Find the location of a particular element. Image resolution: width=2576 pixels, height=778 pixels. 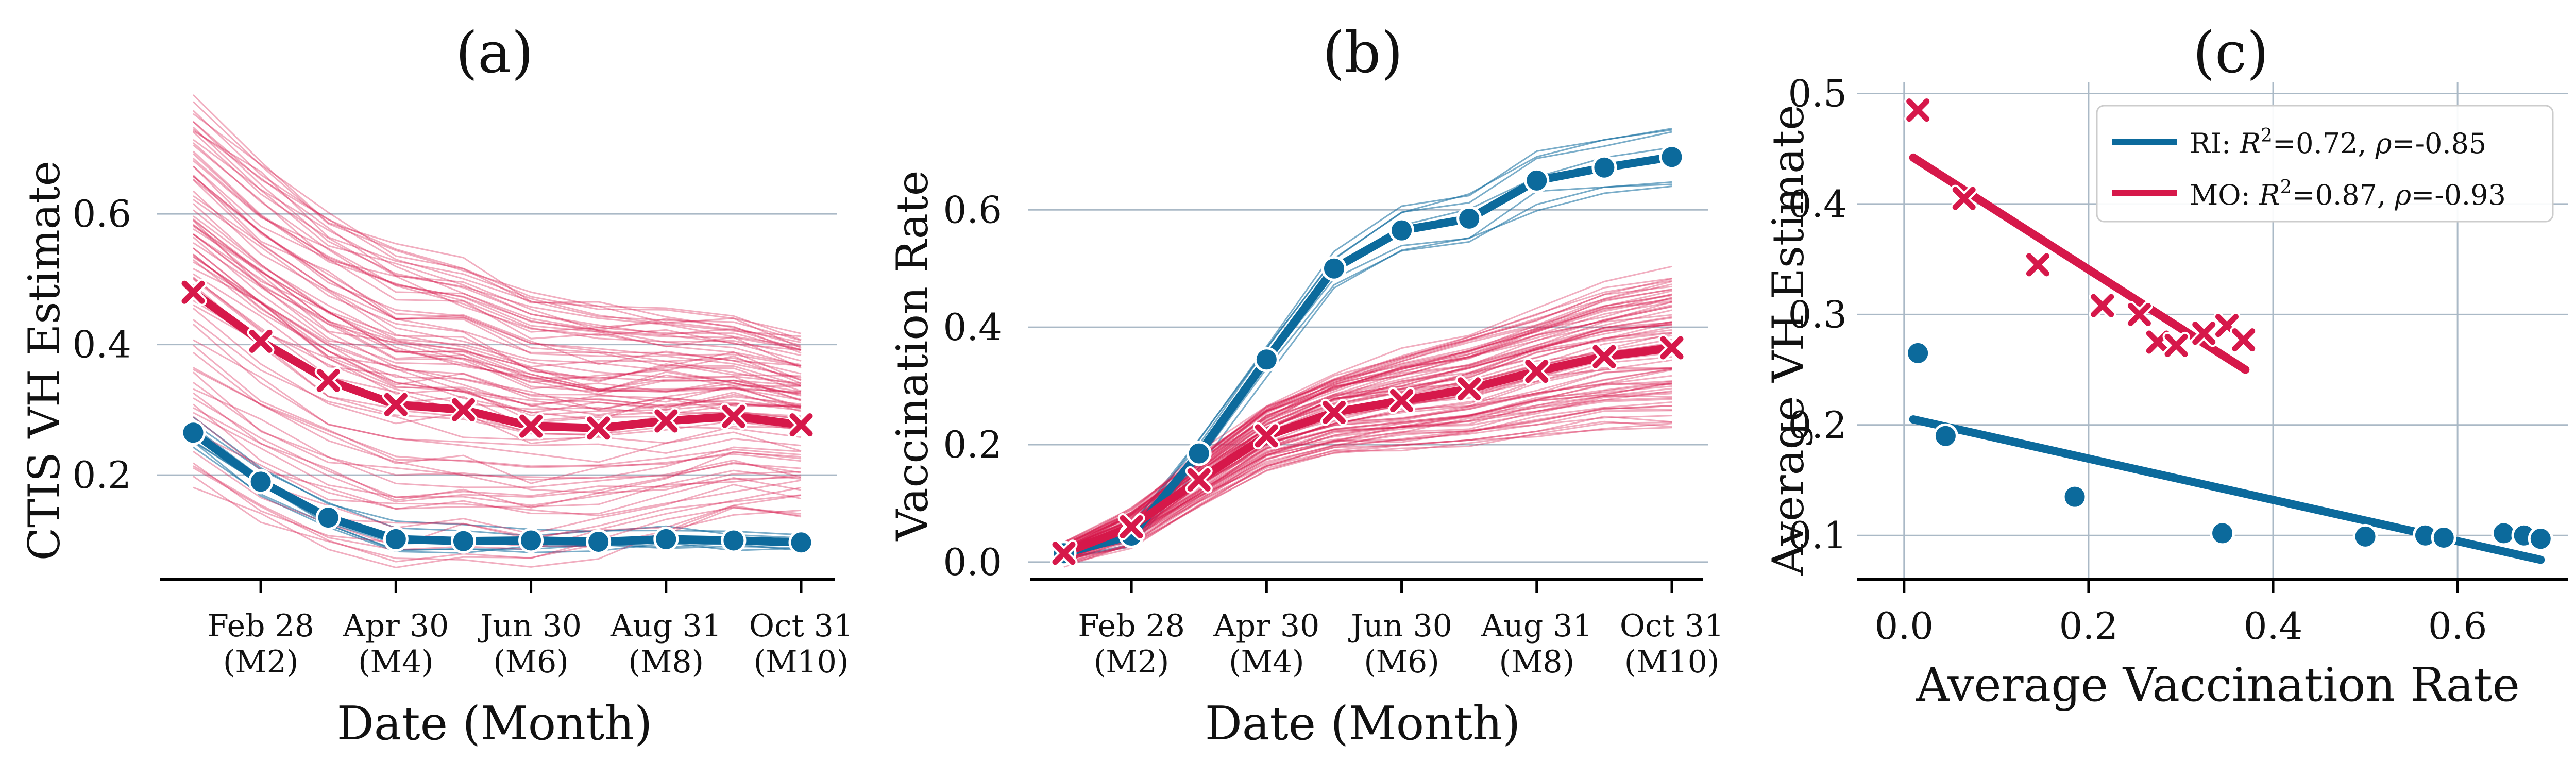

pa-xtick-label: Oct 31 is located at coordinates (801, 626).